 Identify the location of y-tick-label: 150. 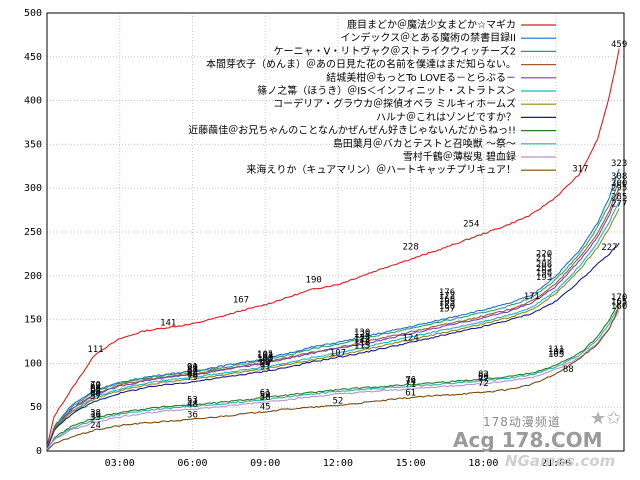
(33, 320).